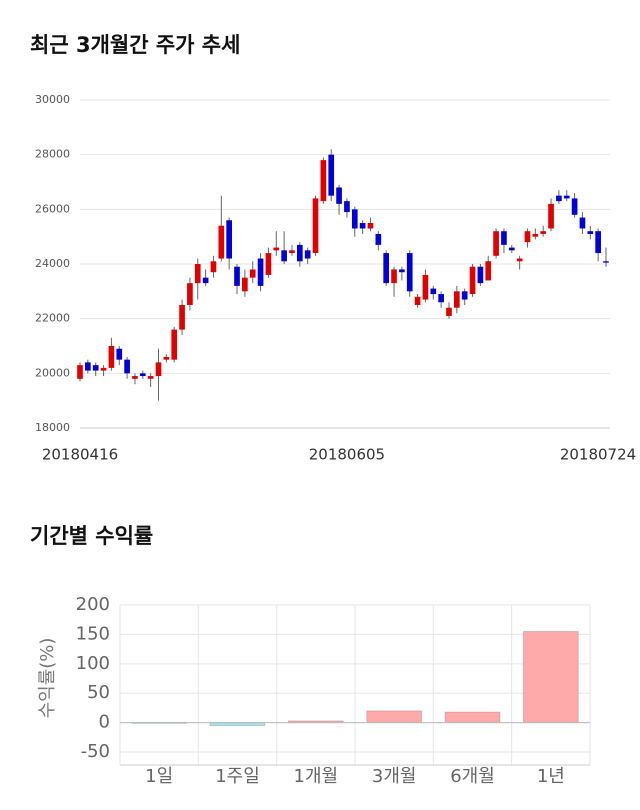 The height and width of the screenshot is (810, 640). What do you see at coordinates (52, 318) in the screenshot?
I see `y-tick-label: 22000` at bounding box center [52, 318].